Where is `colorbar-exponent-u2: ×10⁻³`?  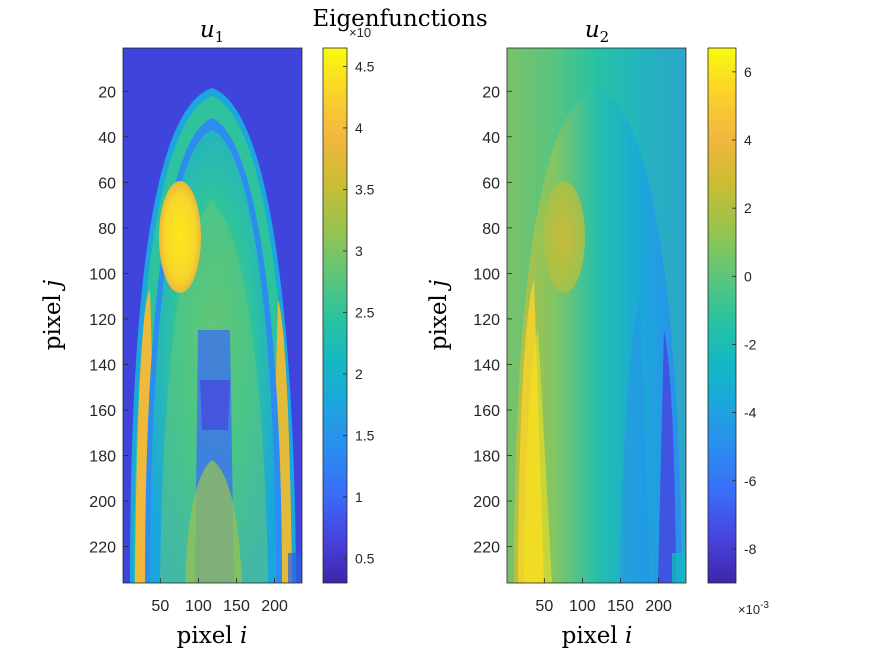 colorbar-exponent-u2: ×10⁻³ is located at coordinates (753, 608).